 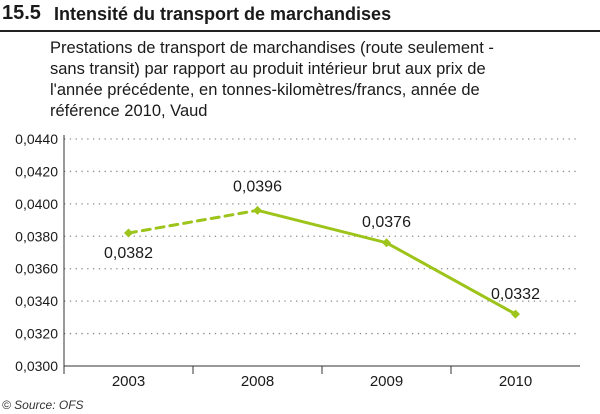 I want to click on x-tick-label: 2008, so click(x=257, y=381).